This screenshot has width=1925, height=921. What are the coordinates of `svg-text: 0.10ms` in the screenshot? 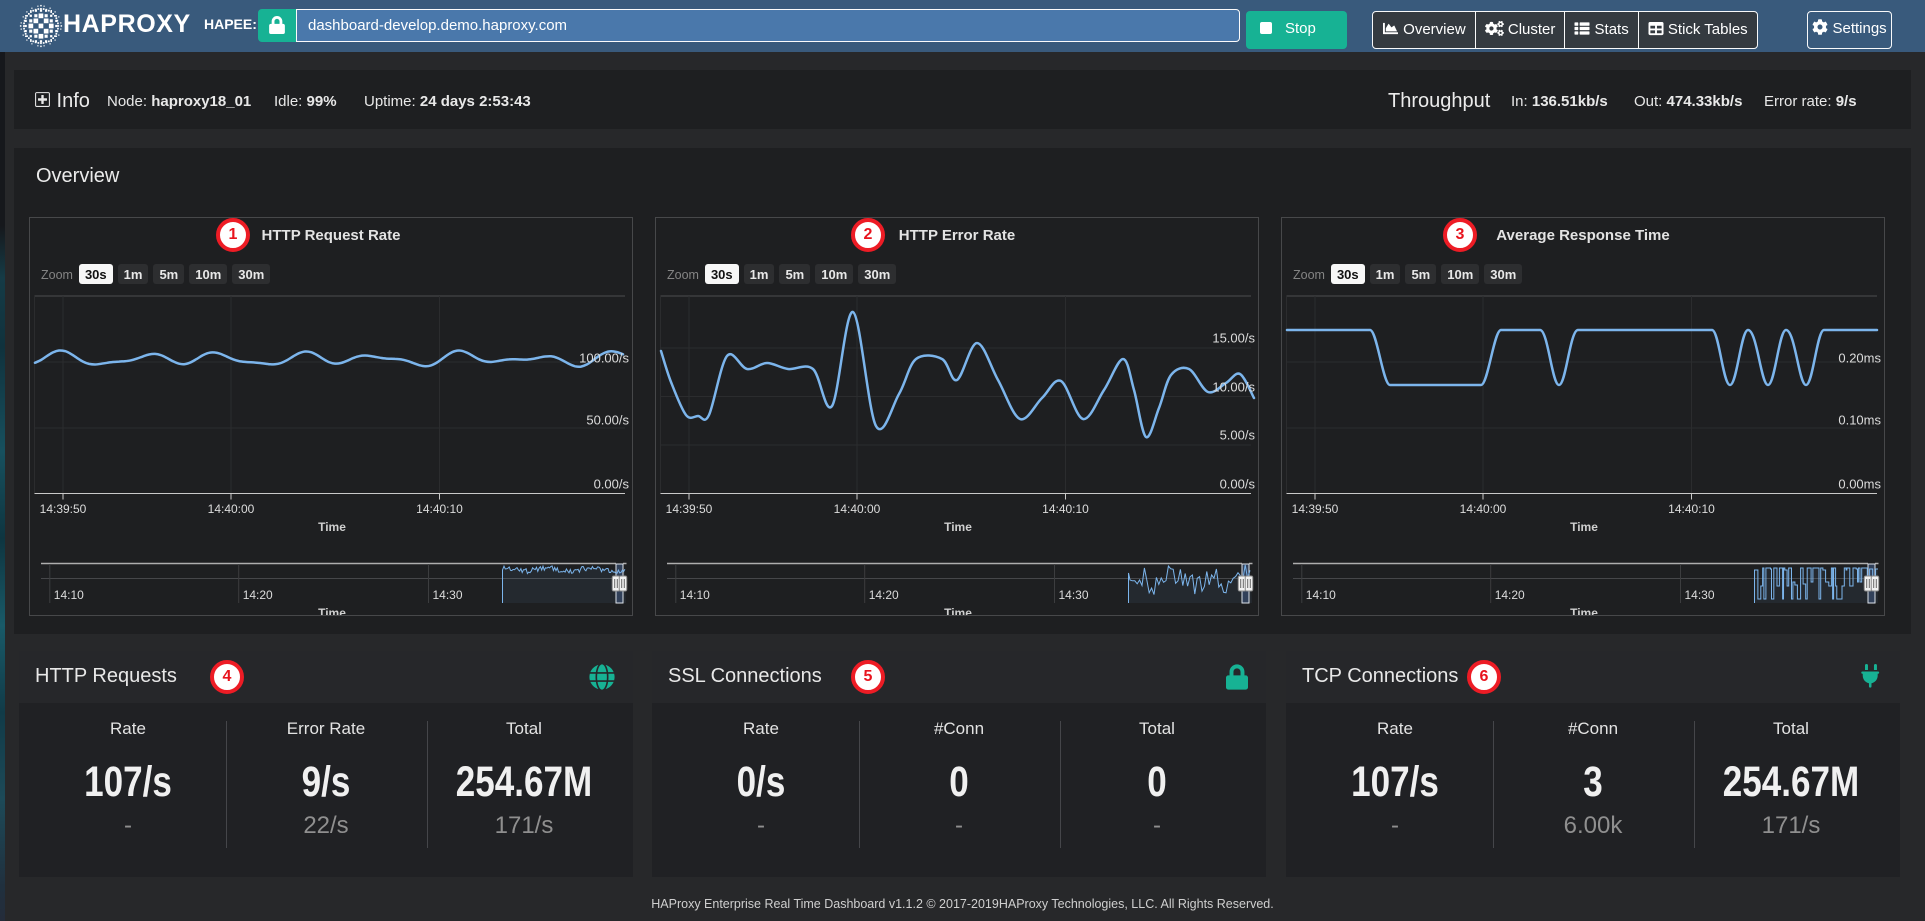 It's located at (1859, 420).